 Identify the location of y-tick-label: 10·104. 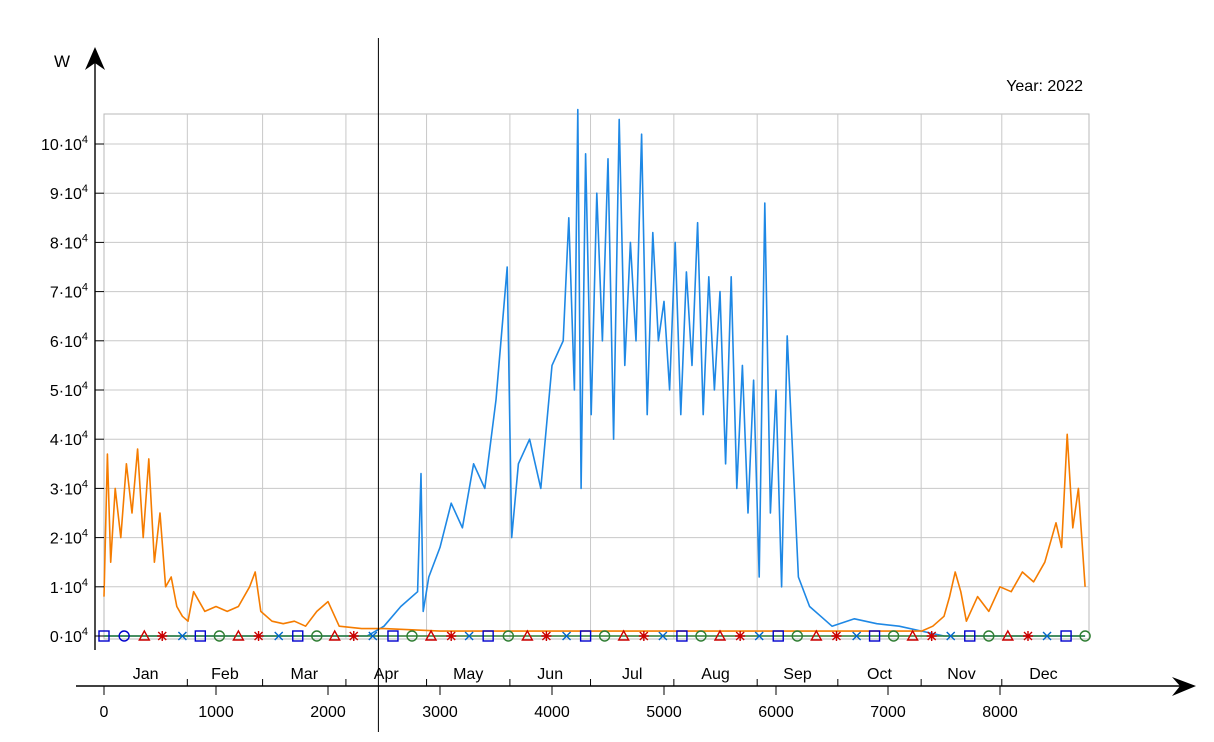
(64, 144).